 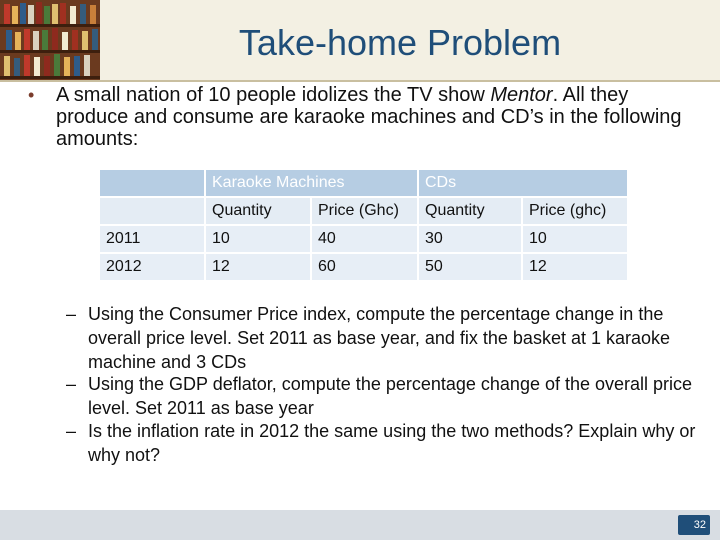 I want to click on table-cell: 2012, so click(x=152, y=267).